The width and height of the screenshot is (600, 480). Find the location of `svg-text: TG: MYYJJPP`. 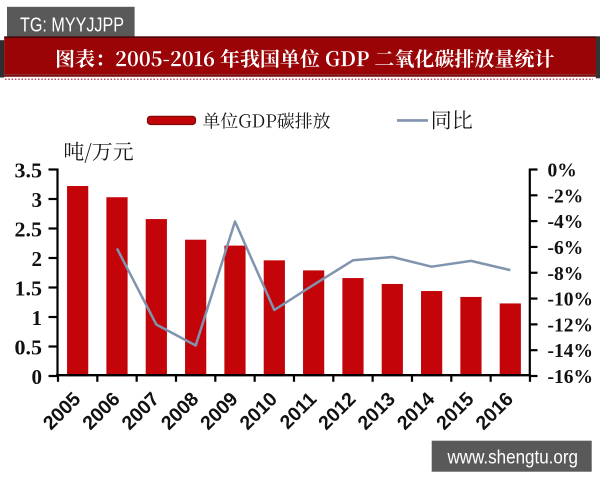

svg-text: TG: MYYJJPP is located at coordinates (72, 25).